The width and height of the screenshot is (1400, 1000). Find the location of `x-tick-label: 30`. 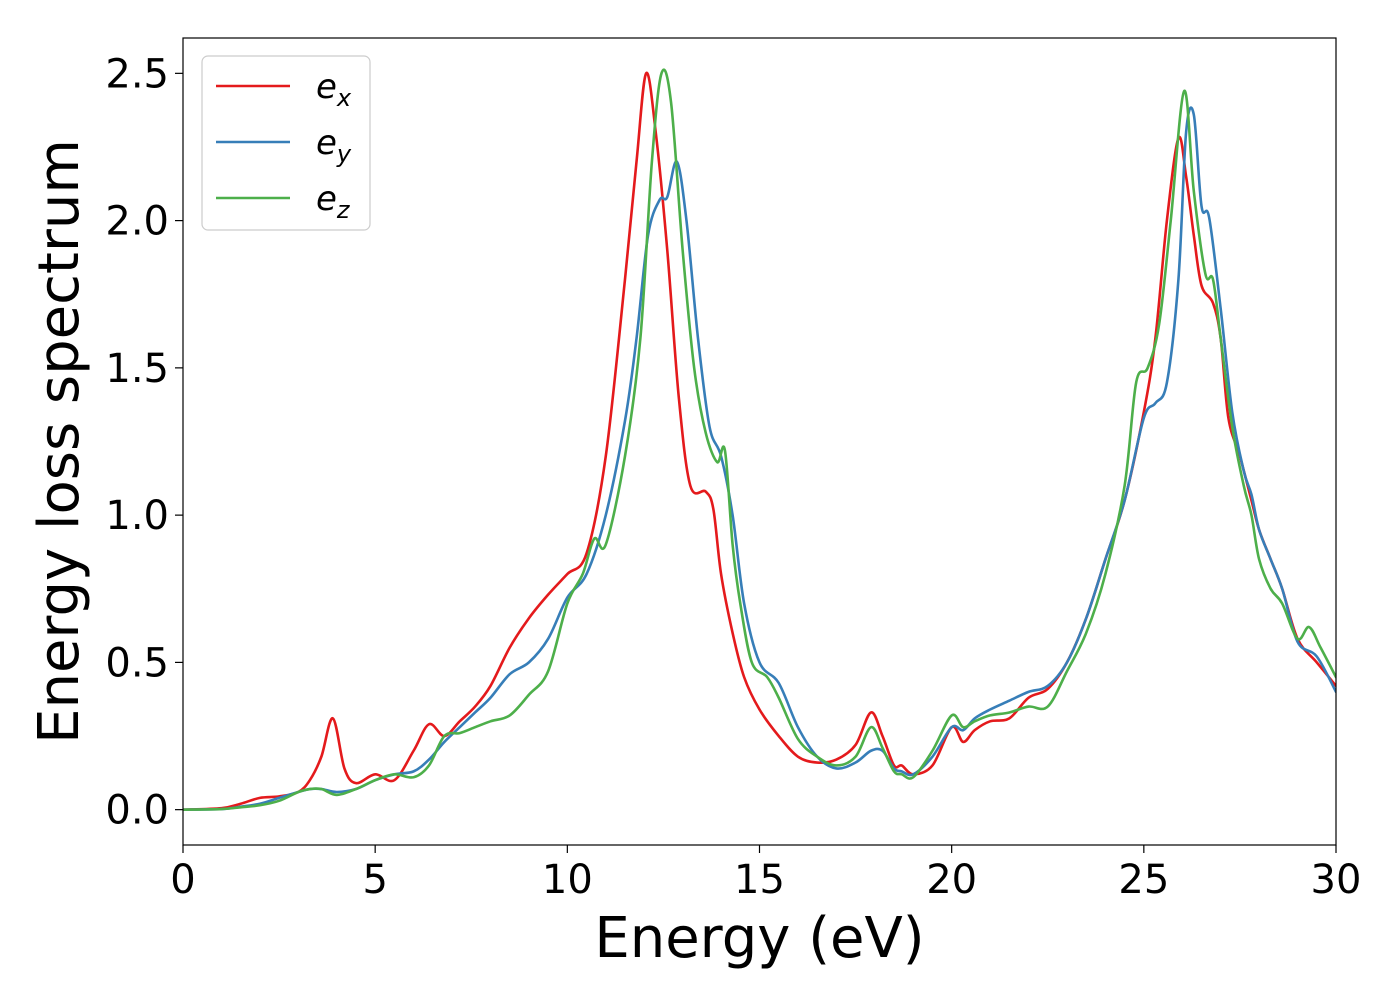

x-tick-label: 30 is located at coordinates (1336, 880).